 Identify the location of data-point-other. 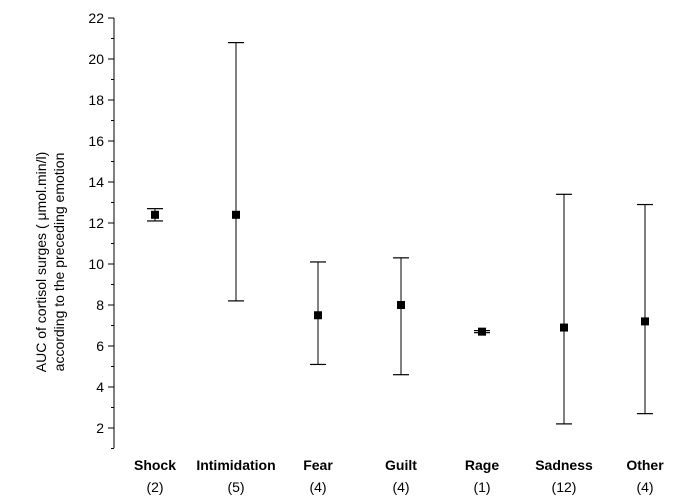
(645, 309).